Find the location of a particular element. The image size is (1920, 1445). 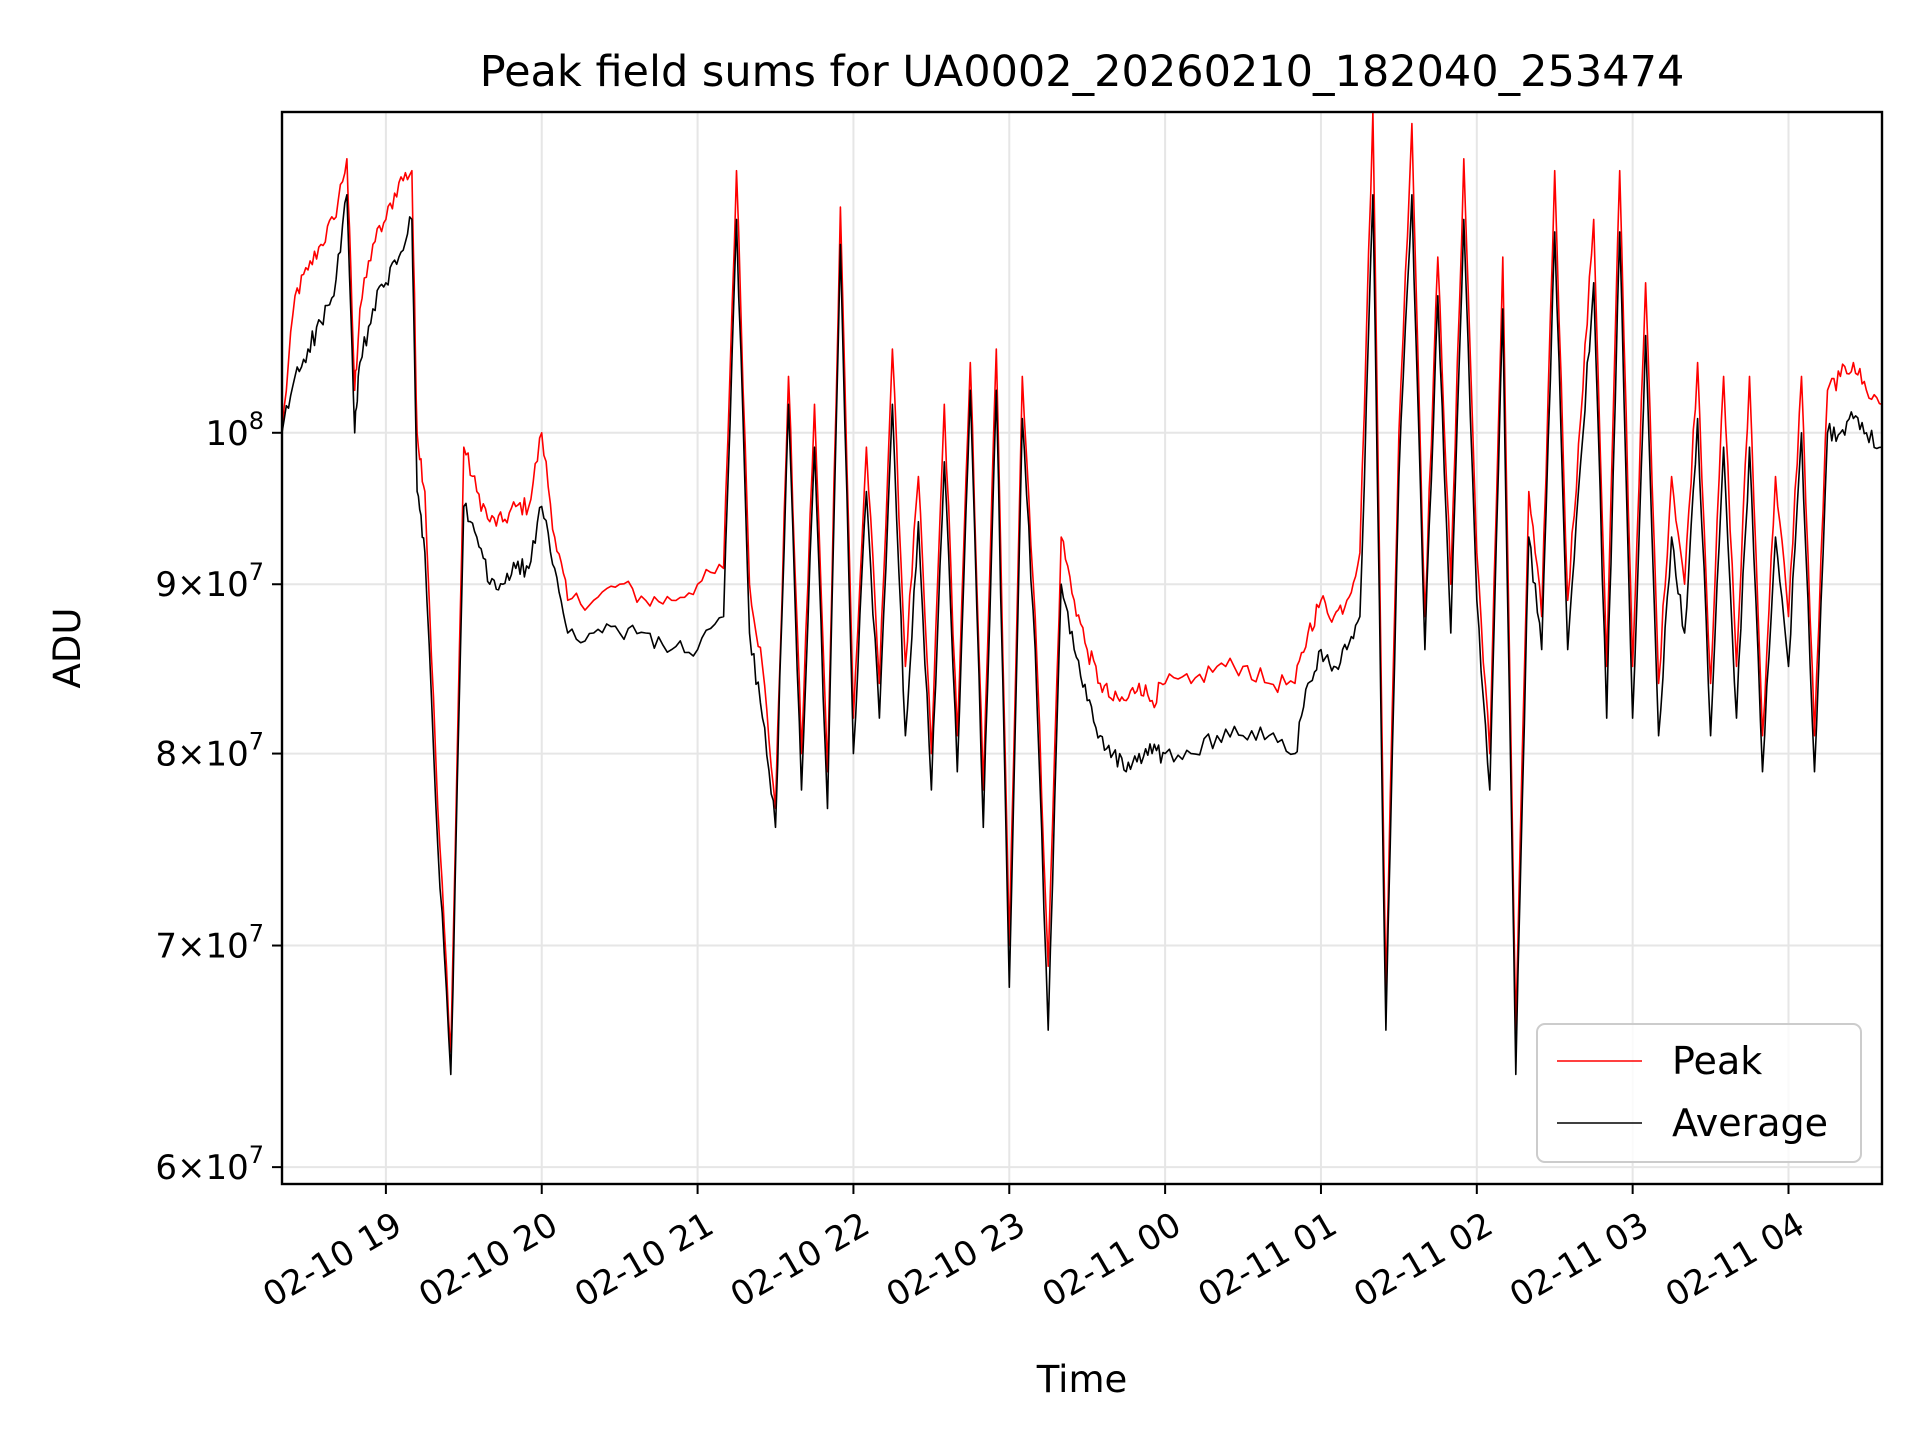

legend: Peak Average is located at coordinates (1699, 1093).